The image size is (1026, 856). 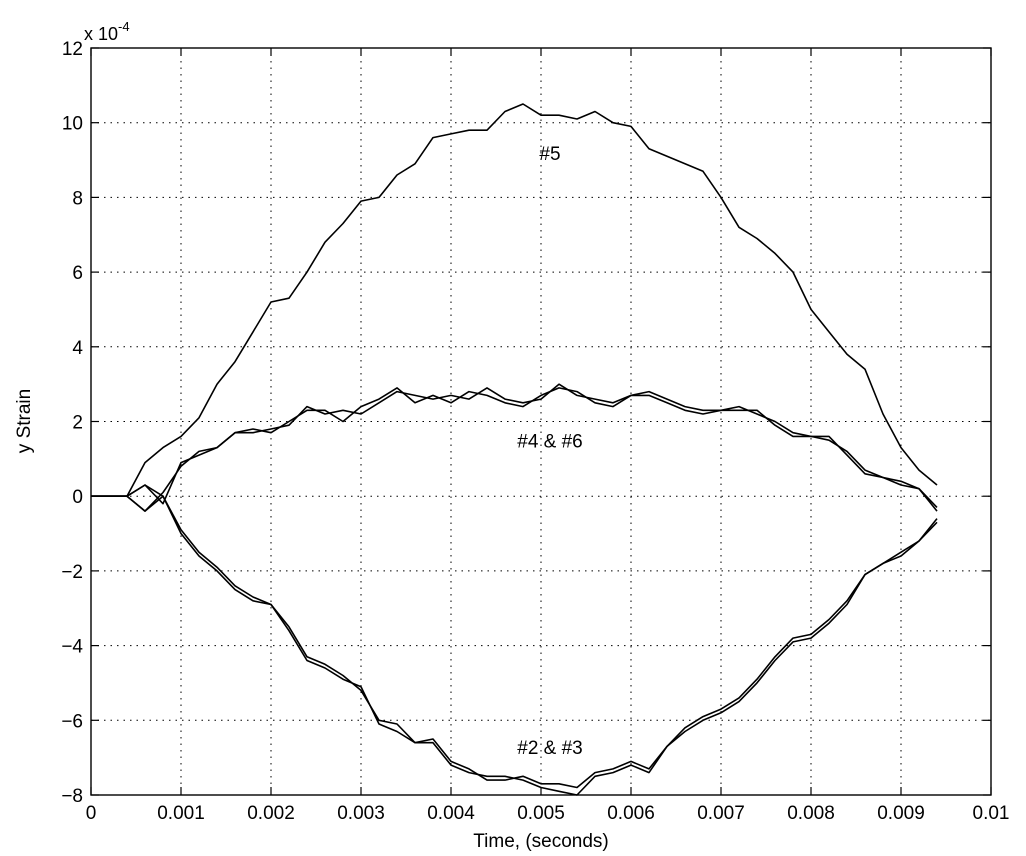 What do you see at coordinates (901, 813) in the screenshot?
I see `x-tick-label: 0.009` at bounding box center [901, 813].